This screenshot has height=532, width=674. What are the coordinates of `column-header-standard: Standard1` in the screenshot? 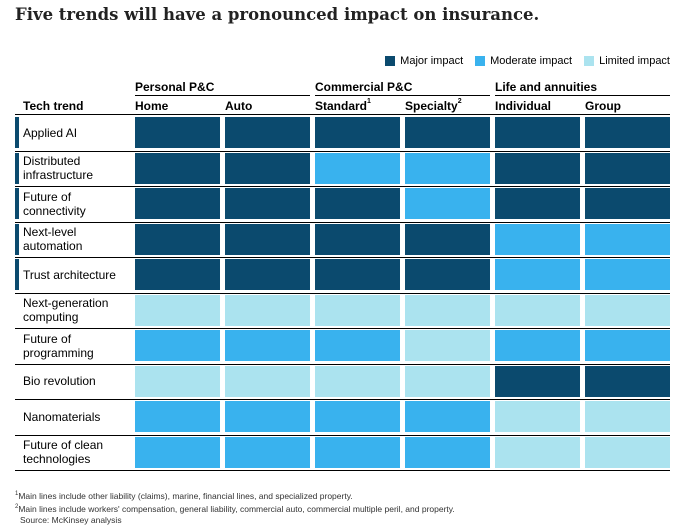 It's located at (343, 105).